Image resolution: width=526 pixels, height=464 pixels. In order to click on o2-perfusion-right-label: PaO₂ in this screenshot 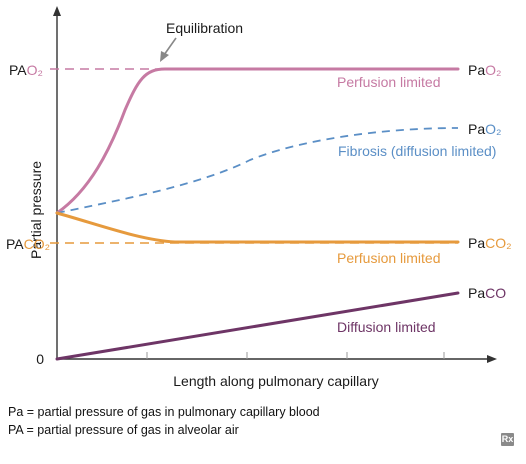, I will do `click(484, 70)`.